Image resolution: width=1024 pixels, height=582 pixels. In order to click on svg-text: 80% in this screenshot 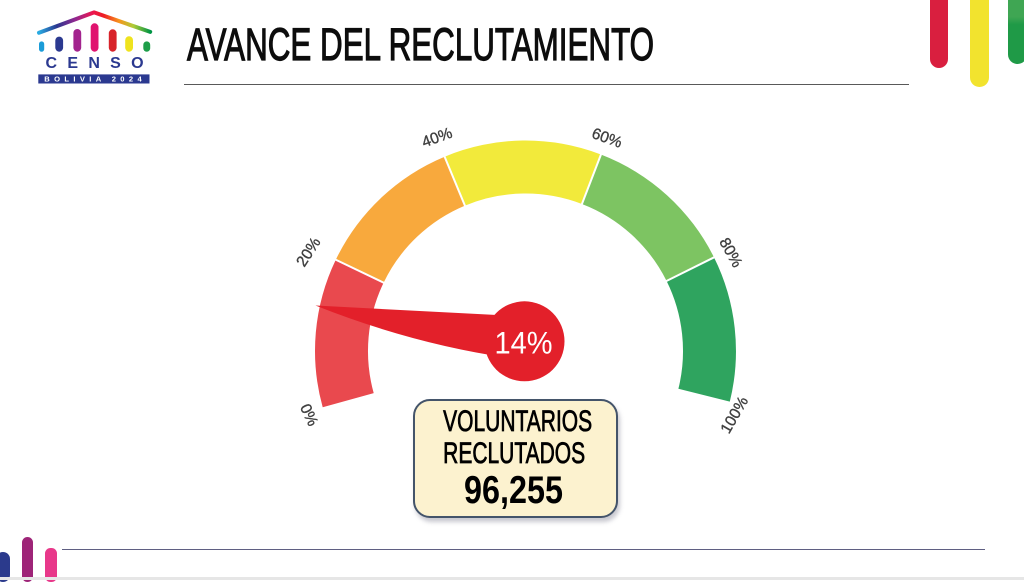, I will do `click(730, 253)`.